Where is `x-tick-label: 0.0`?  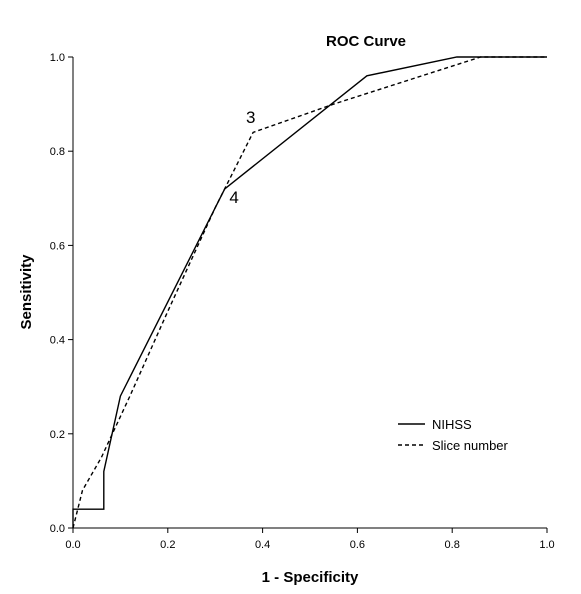
x-tick-label: 0.0 is located at coordinates (72, 545).